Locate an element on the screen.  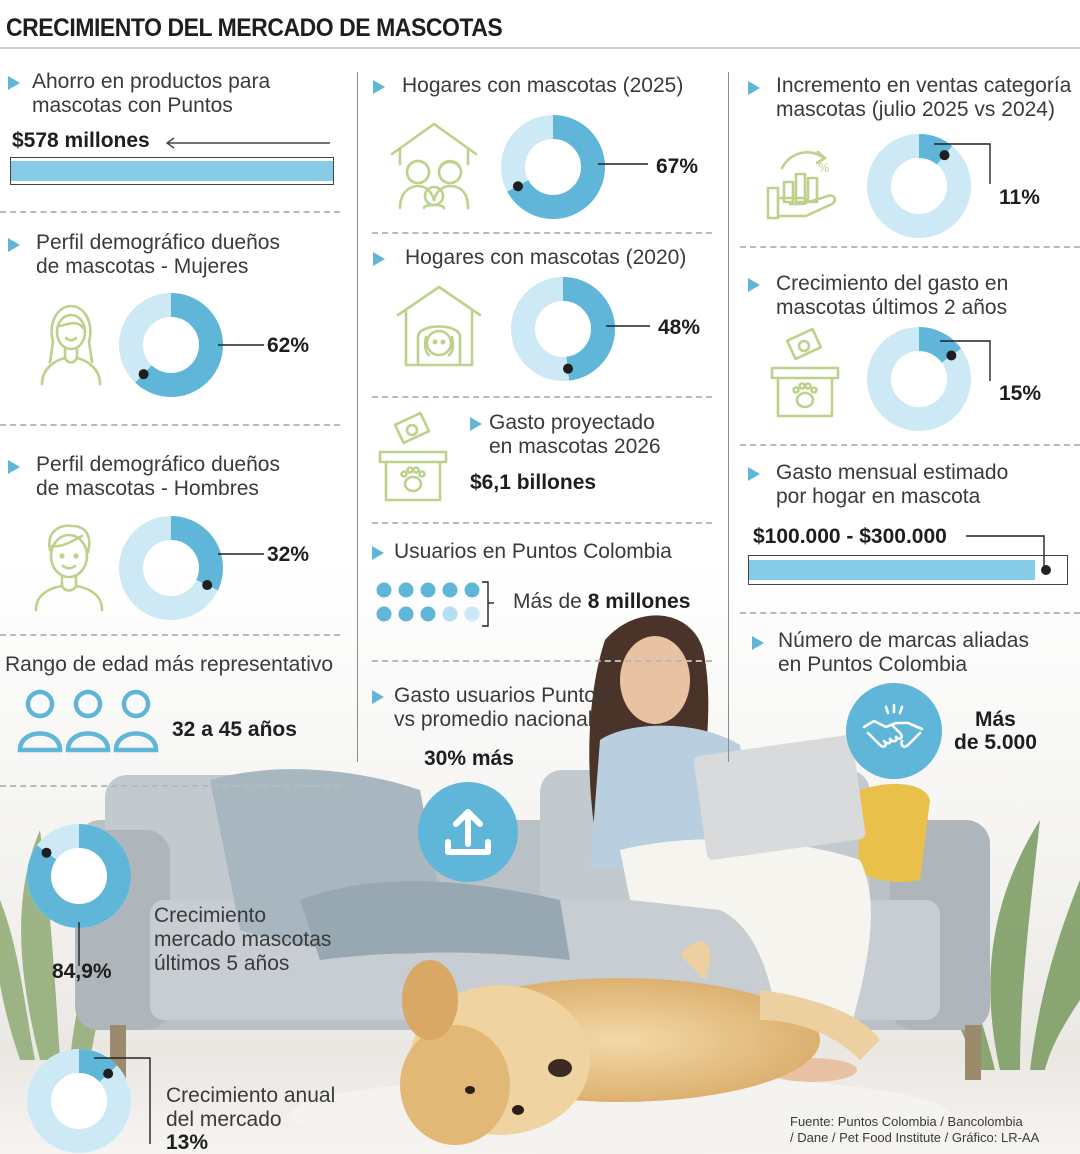
upload-icon is located at coordinates (468, 832).